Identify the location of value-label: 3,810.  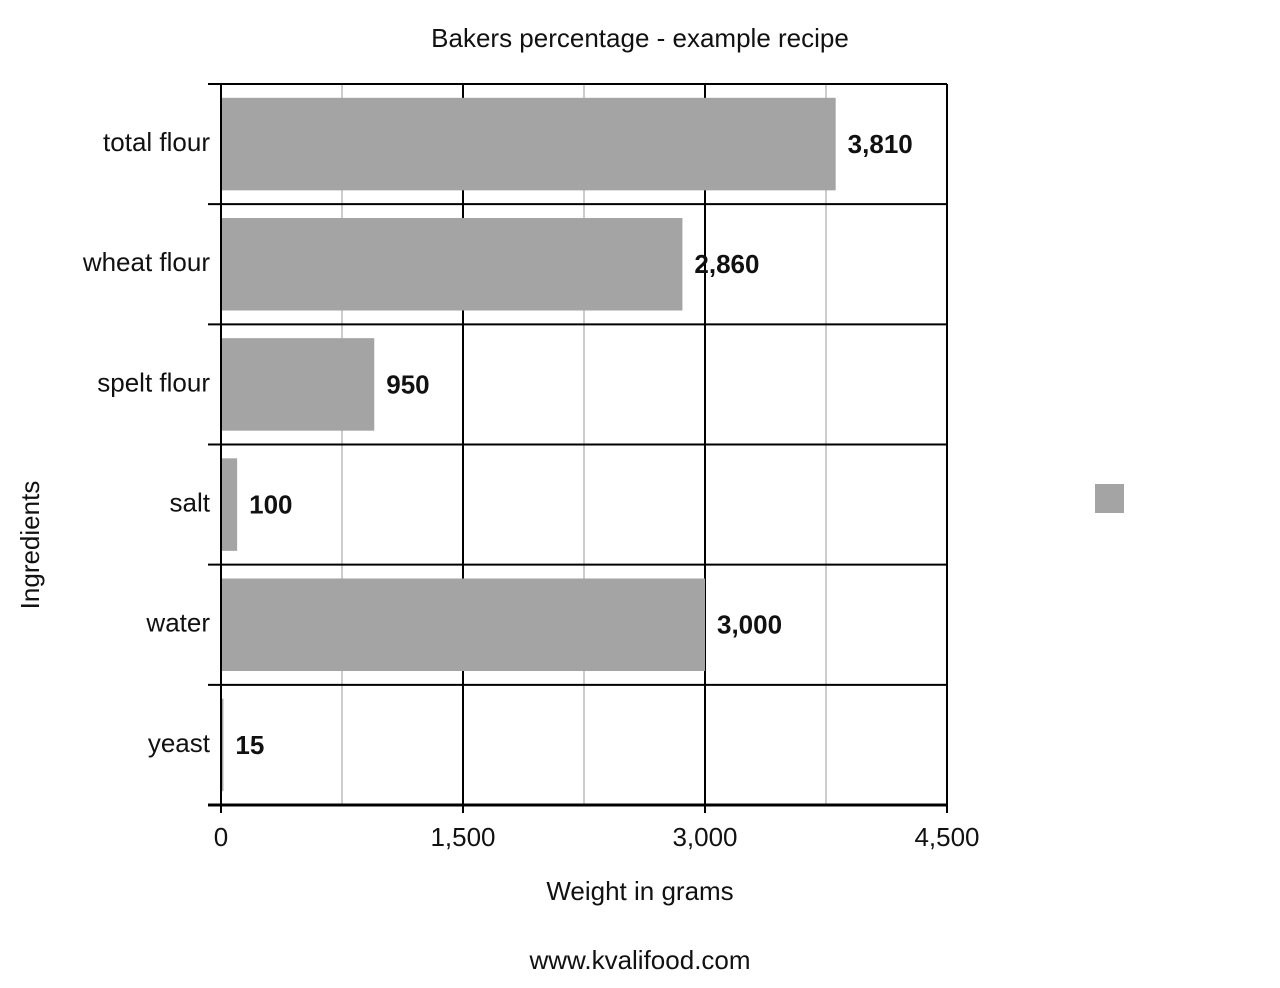
(880, 144).